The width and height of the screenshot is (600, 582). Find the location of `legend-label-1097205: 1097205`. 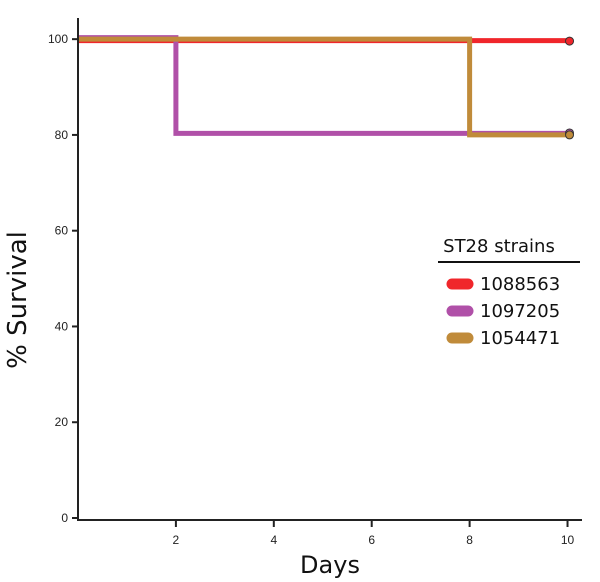

legend-label-1097205: 1097205 is located at coordinates (520, 311).